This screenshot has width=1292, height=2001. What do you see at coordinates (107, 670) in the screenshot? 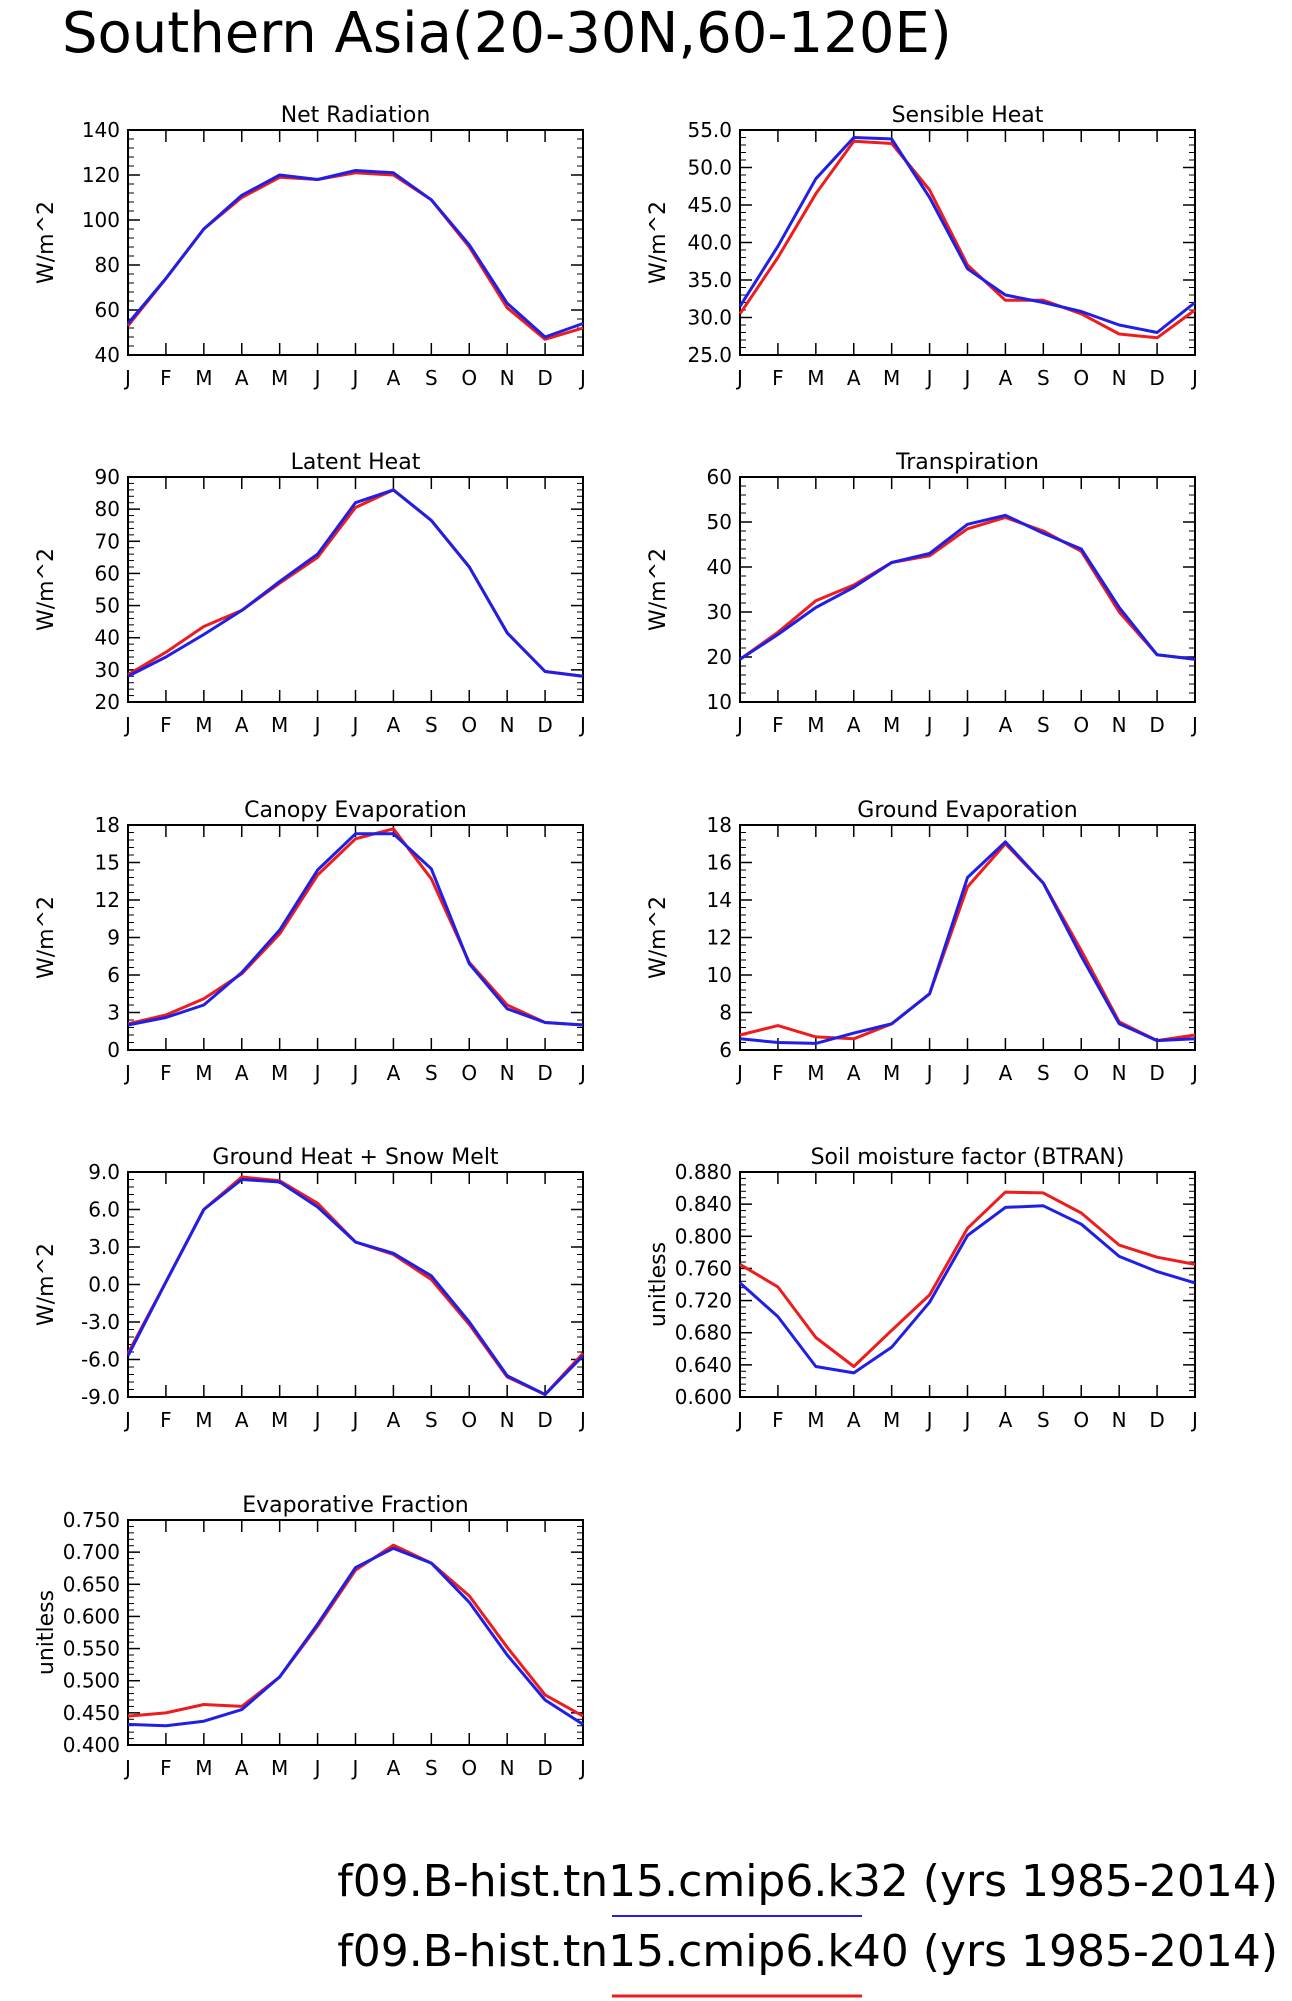
I see `panel-2-ytick-label: 30` at bounding box center [107, 670].